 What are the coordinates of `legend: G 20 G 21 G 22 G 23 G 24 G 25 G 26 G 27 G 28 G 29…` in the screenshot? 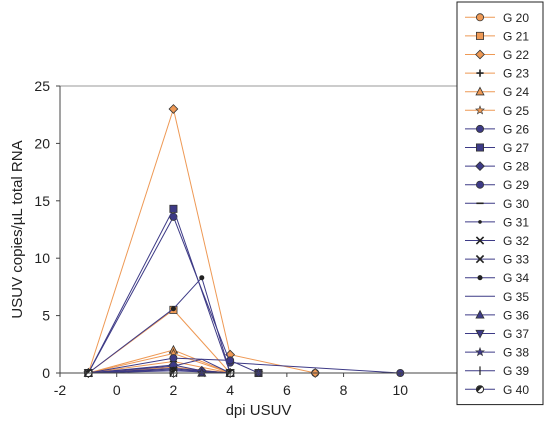 It's located at (500, 203).